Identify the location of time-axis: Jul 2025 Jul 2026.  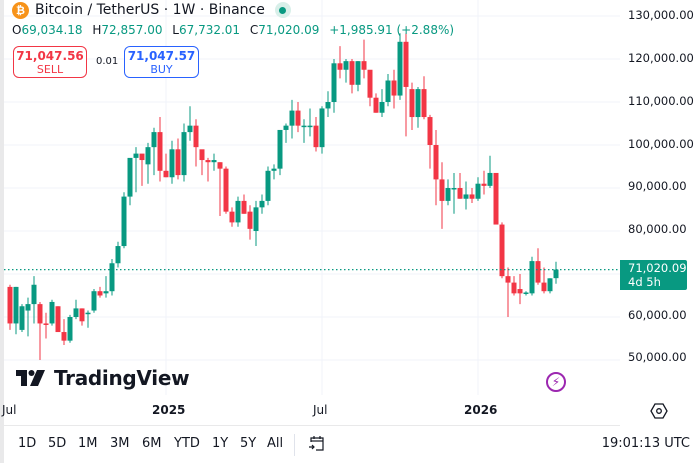
(310, 410).